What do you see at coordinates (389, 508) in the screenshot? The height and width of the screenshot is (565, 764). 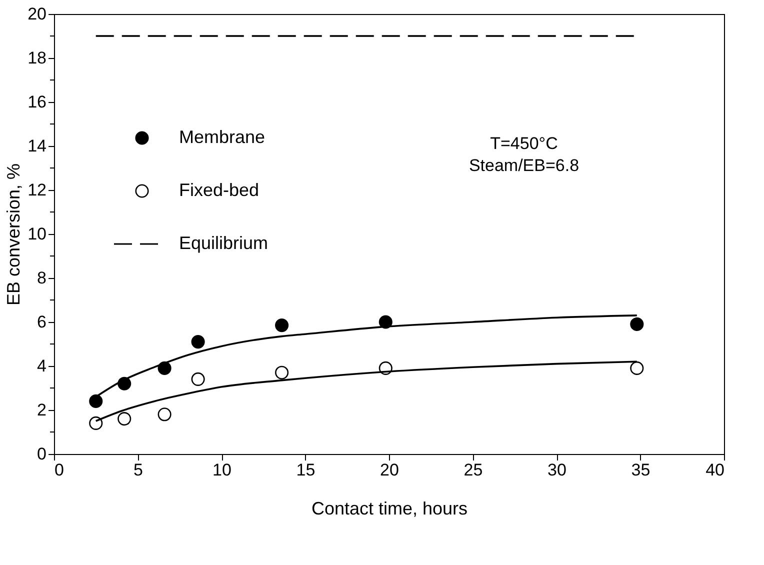 I see `x-axis-title: Contact time, hours` at bounding box center [389, 508].